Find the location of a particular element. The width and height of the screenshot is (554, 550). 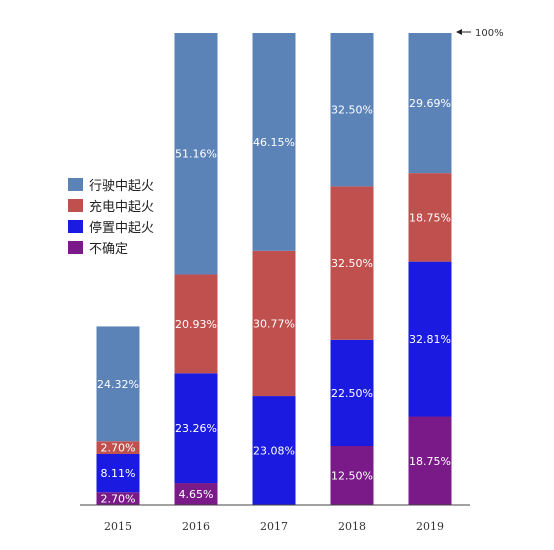

data-label-2015-3: 24.32% is located at coordinates (118, 384).